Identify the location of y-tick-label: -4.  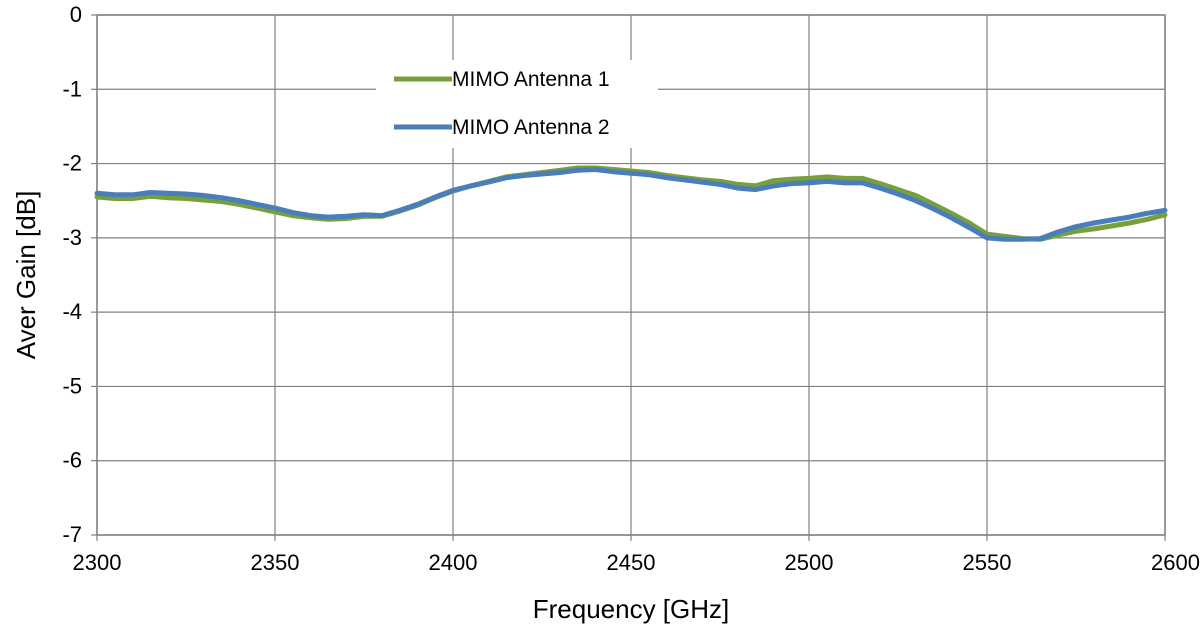
(72, 311).